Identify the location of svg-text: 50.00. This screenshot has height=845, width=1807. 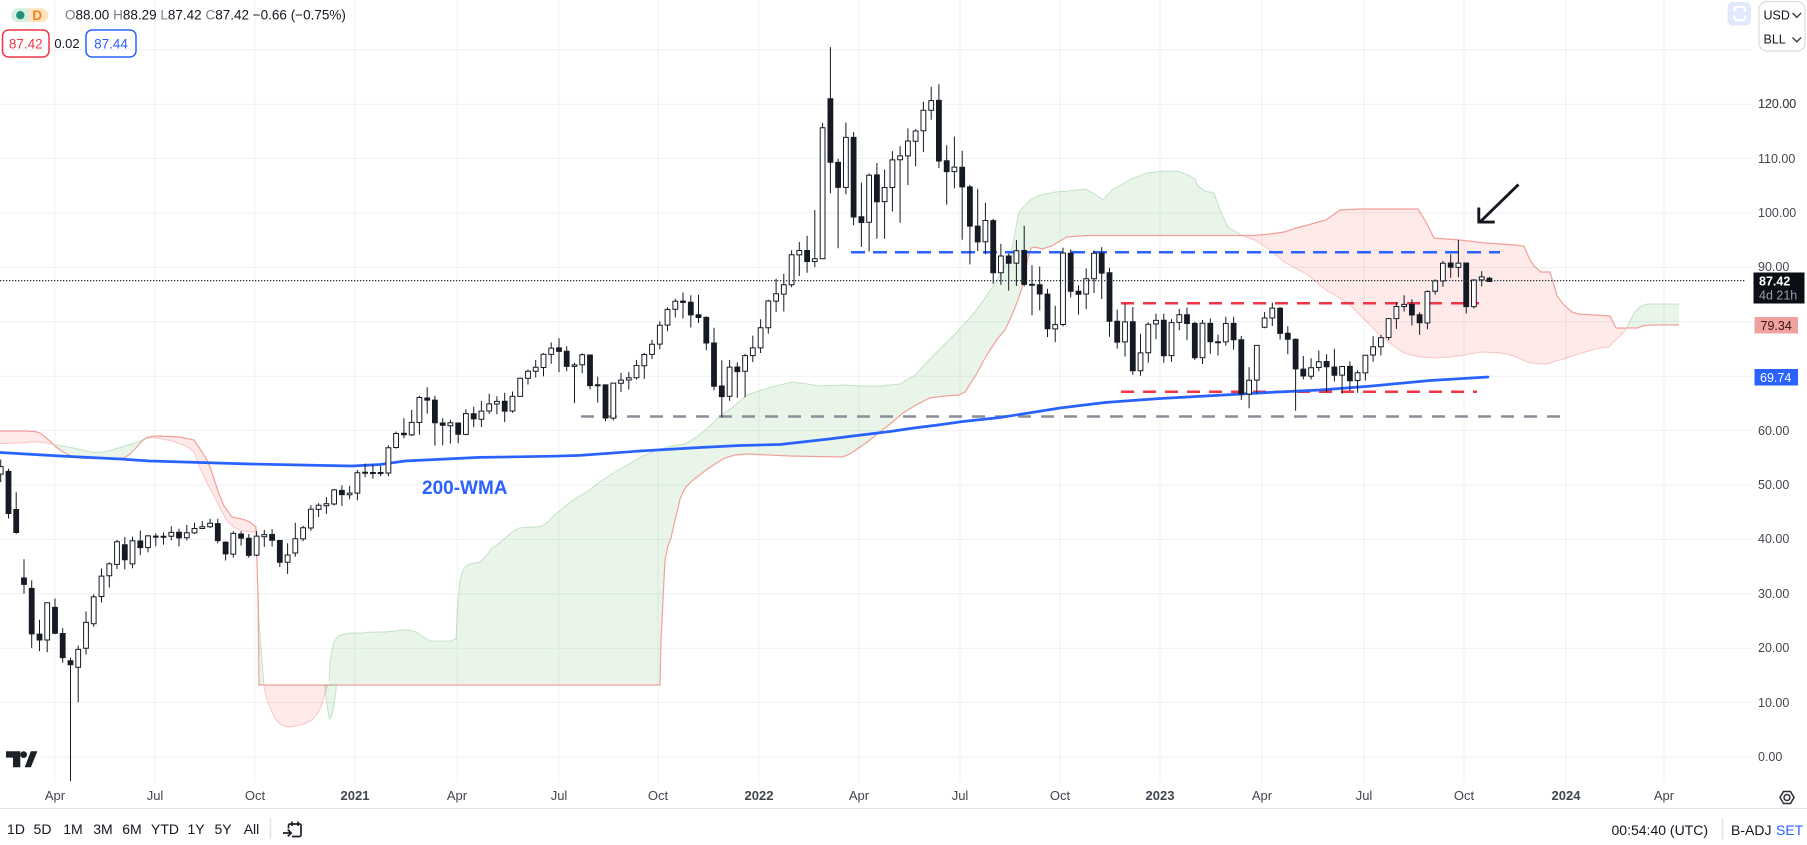
(1773, 485).